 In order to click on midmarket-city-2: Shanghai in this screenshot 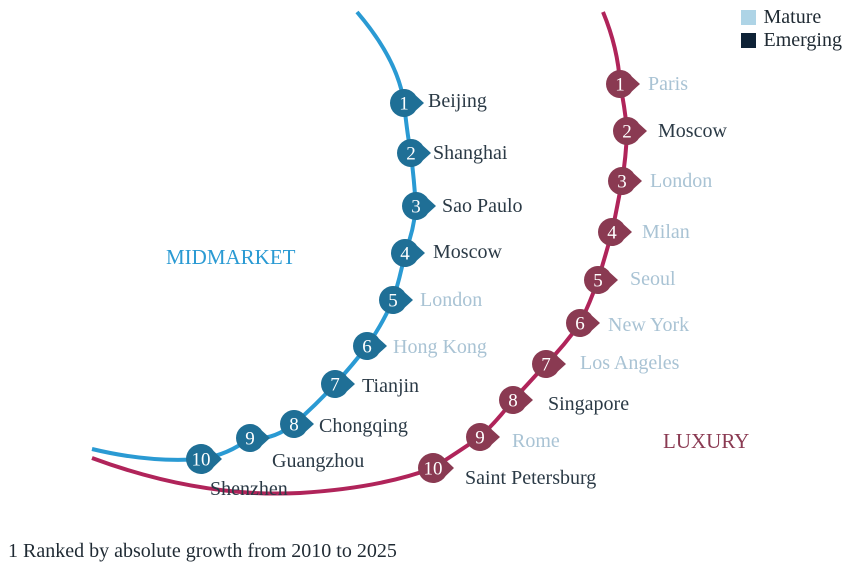, I will do `click(470, 153)`.